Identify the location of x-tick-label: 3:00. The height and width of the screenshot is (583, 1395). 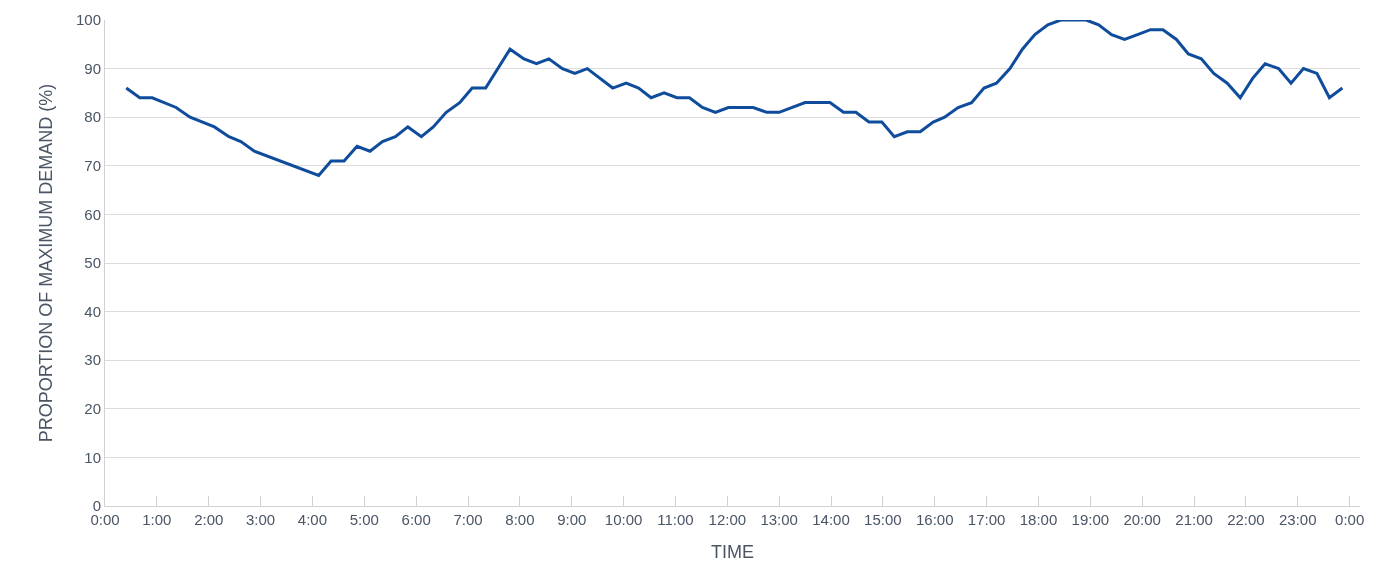
(260, 519).